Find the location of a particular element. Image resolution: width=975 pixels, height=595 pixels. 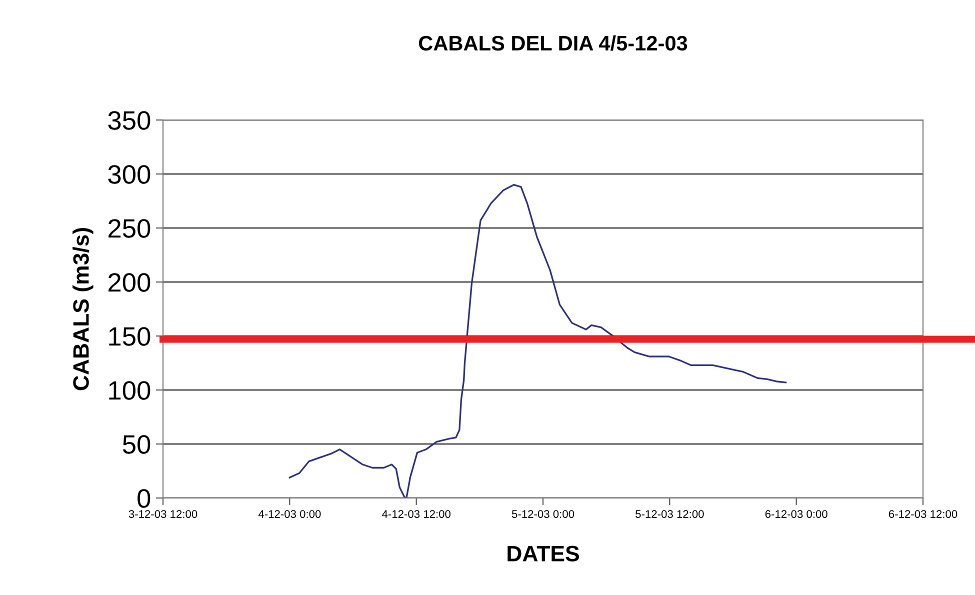

y-tick-label: 100 is located at coordinates (129, 390).